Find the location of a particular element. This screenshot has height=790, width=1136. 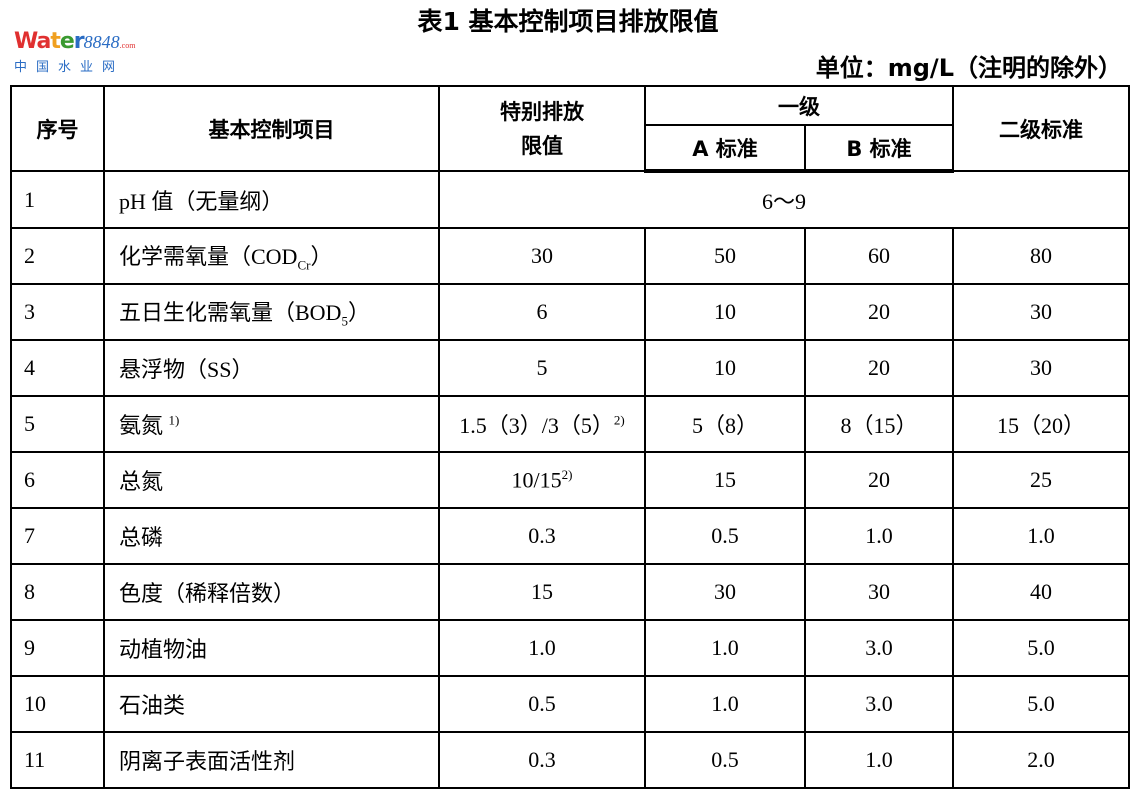

table-row: 2 化学需氧量（CODCr） 30 50 60 80 is located at coordinates (570, 256).